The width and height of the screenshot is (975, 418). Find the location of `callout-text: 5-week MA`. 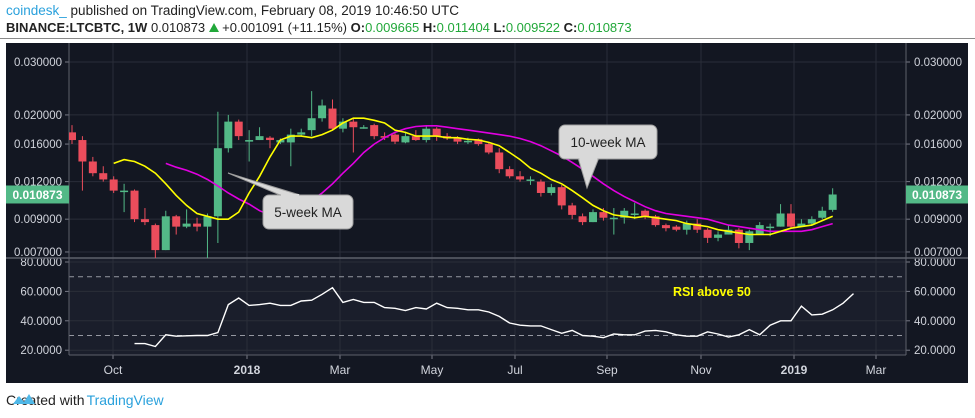

callout-text: 5-week MA is located at coordinates (308, 212).